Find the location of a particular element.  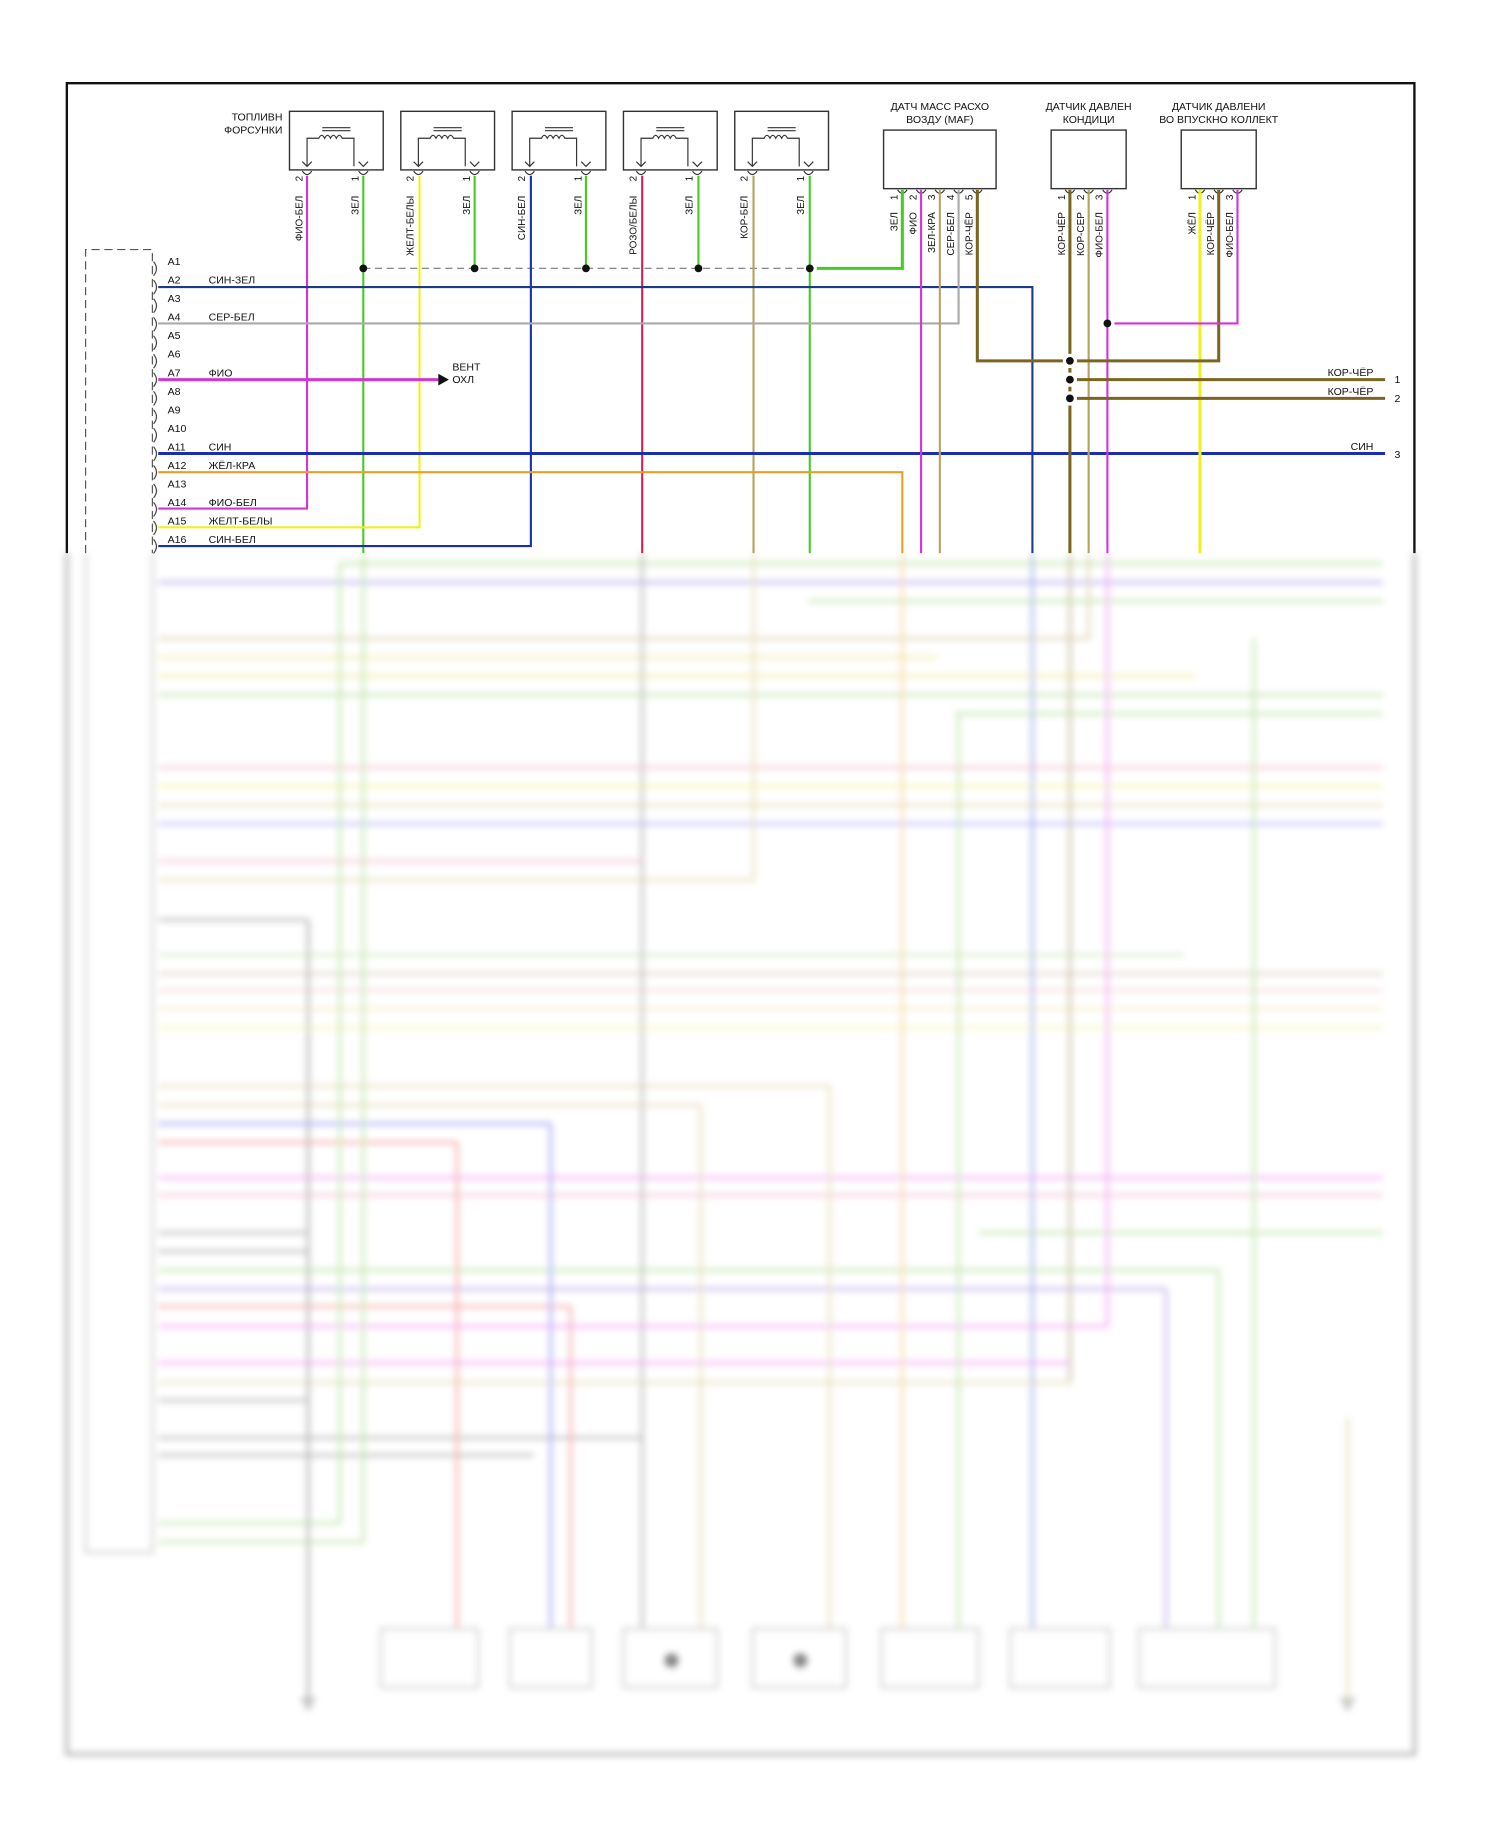

wire-a16 is located at coordinates (345, 361).